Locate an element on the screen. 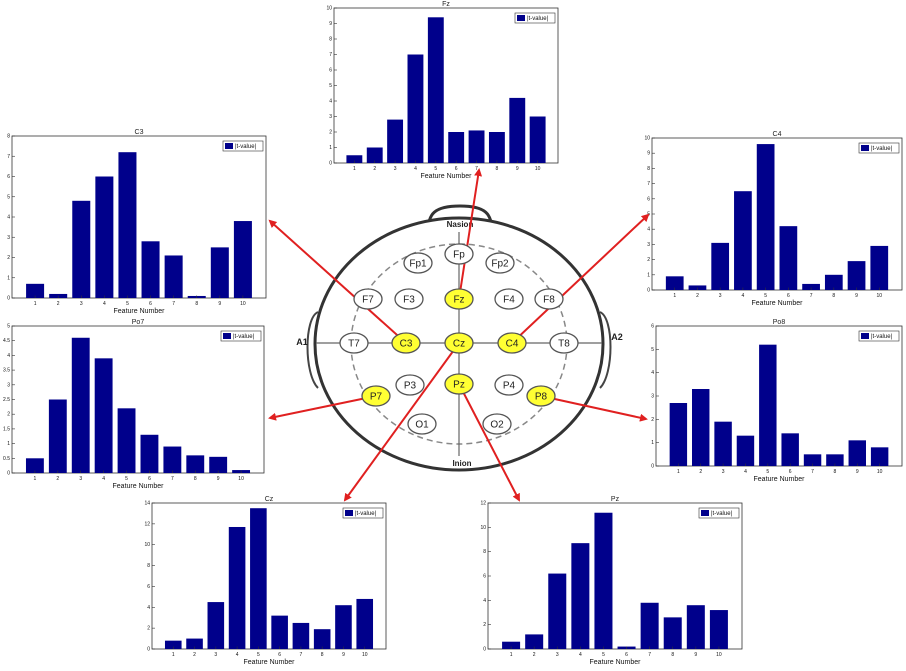 The height and width of the screenshot is (671, 906). chart-pz-ytick-label: 8 is located at coordinates (484, 552).